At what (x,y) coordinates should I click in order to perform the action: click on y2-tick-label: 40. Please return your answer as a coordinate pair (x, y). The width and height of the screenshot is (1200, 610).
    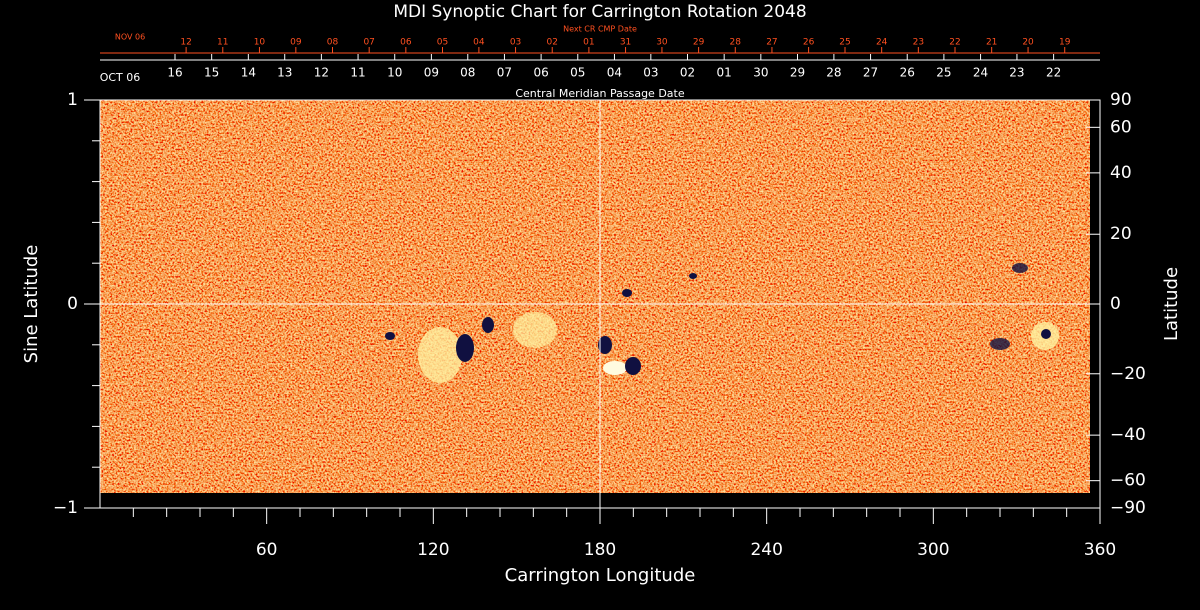
    Looking at the image, I should click on (1121, 173).